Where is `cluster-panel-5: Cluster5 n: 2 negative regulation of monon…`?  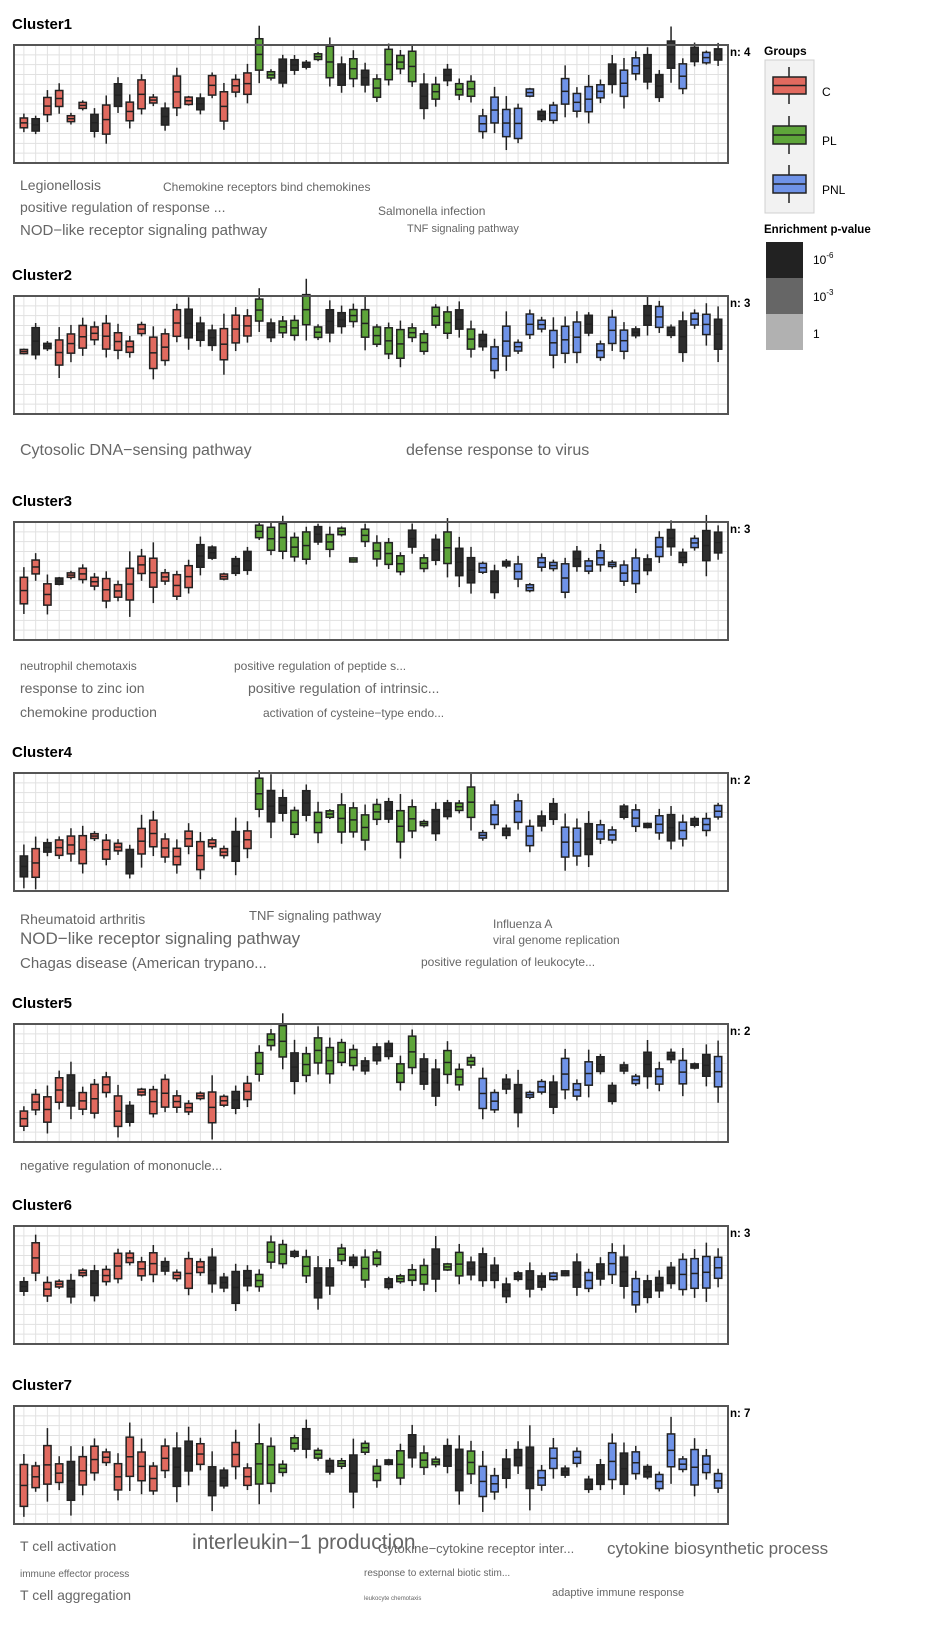
cluster-panel-5: Cluster5 n: 2 negative regulation of monon… is located at coordinates (381, 1084).